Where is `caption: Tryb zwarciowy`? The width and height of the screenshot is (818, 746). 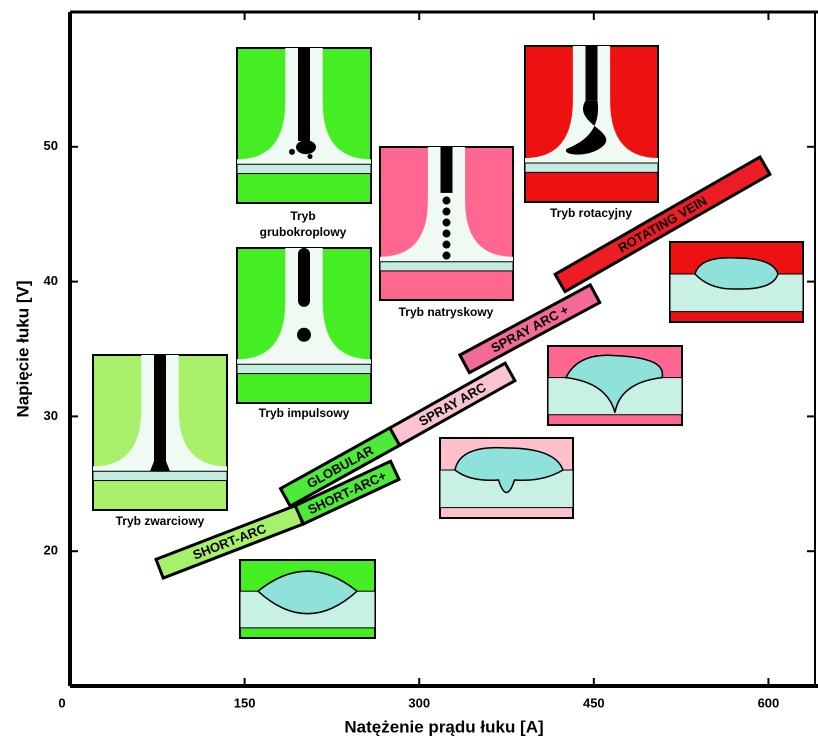 caption: Tryb zwarciowy is located at coordinates (160, 521).